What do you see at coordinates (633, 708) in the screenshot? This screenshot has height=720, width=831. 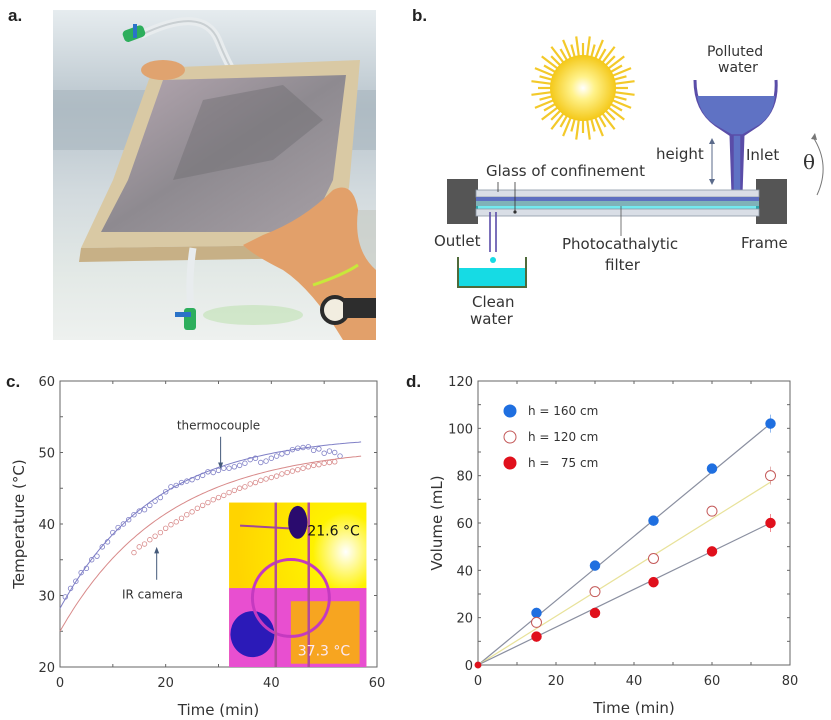 I see `x-axis-label: Time (min)` at bounding box center [633, 708].